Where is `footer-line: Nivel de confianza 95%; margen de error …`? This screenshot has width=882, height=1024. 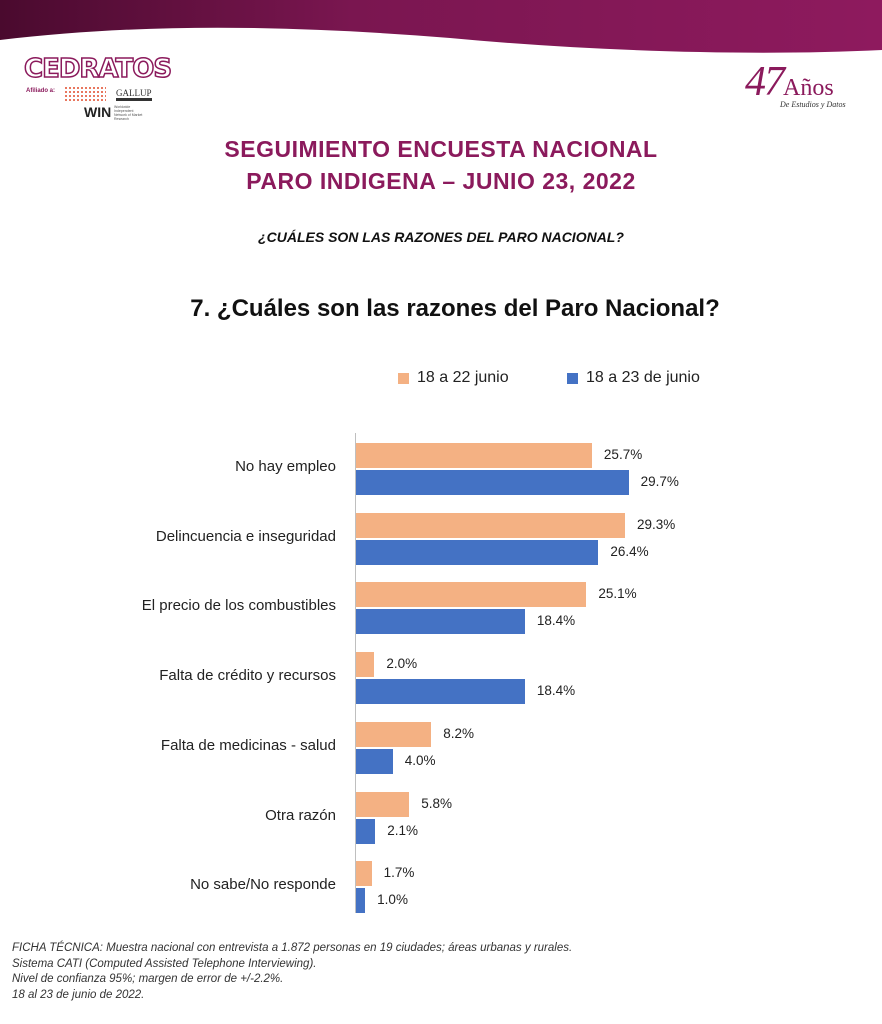
footer-line: Nivel de confianza 95%; margen de error … is located at coordinates (148, 979).